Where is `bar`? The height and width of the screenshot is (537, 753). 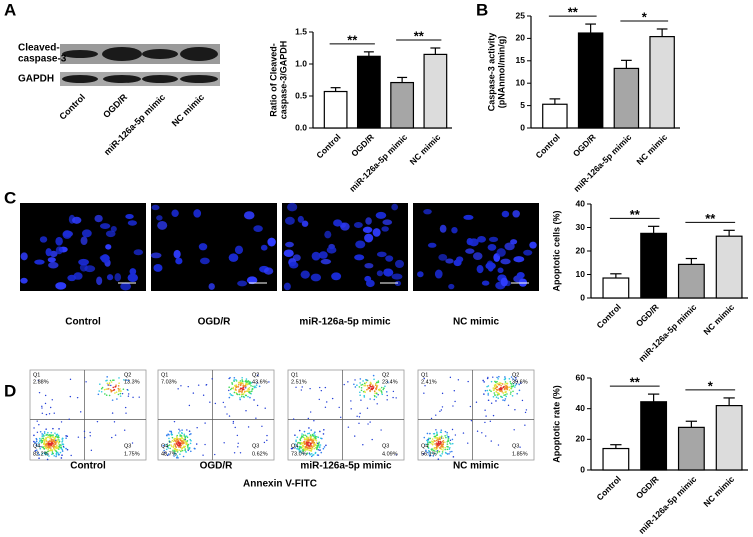
bar is located at coordinates (616, 459).